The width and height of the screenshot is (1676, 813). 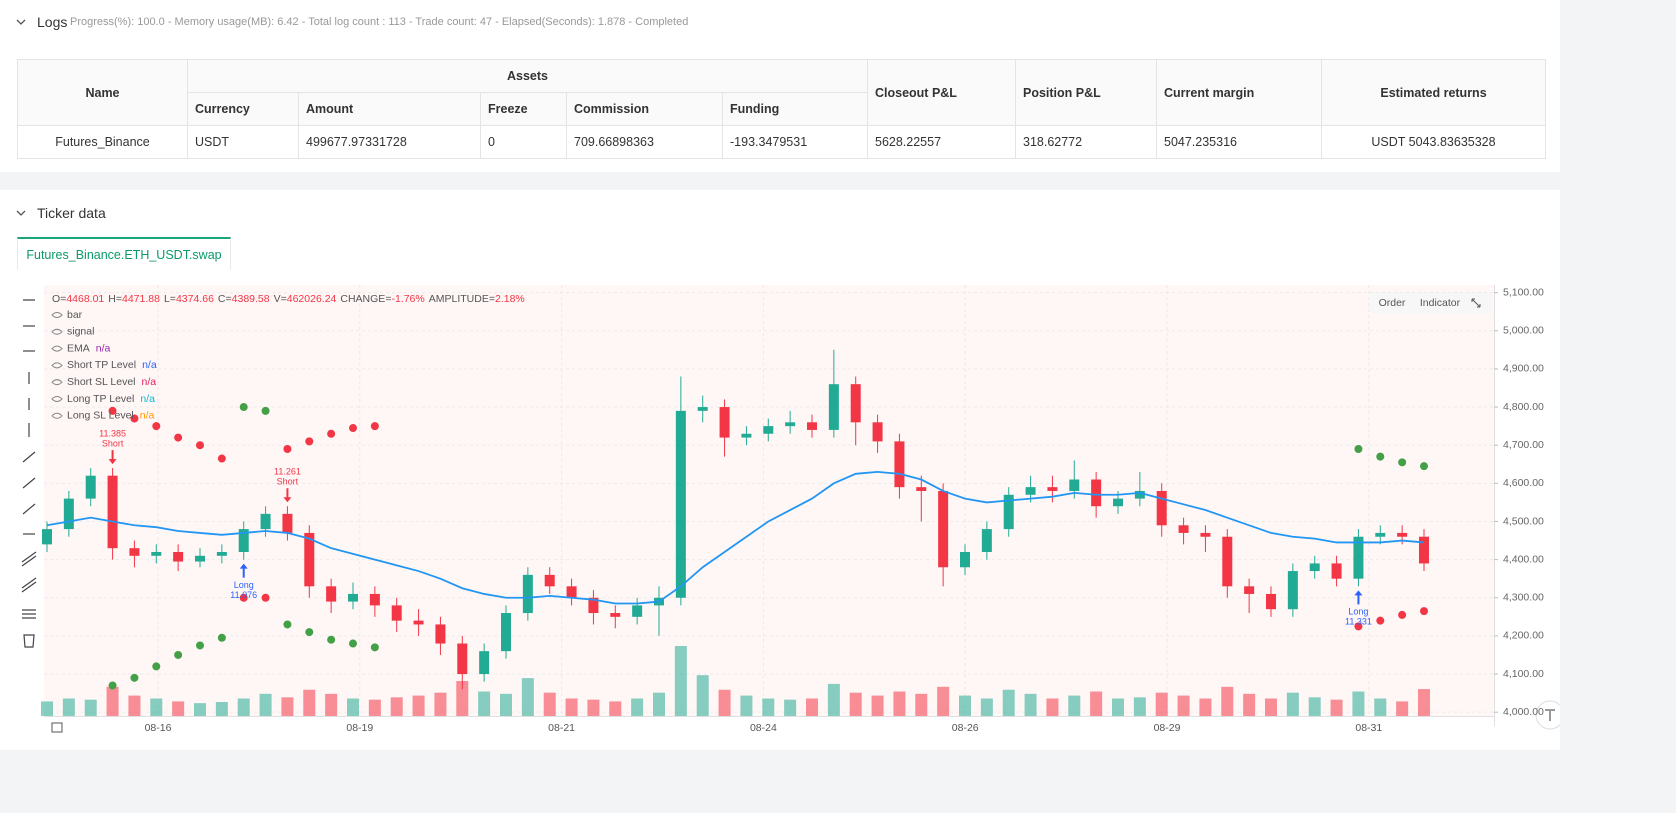 I want to click on fullscreen-icon, so click(x=1476, y=303).